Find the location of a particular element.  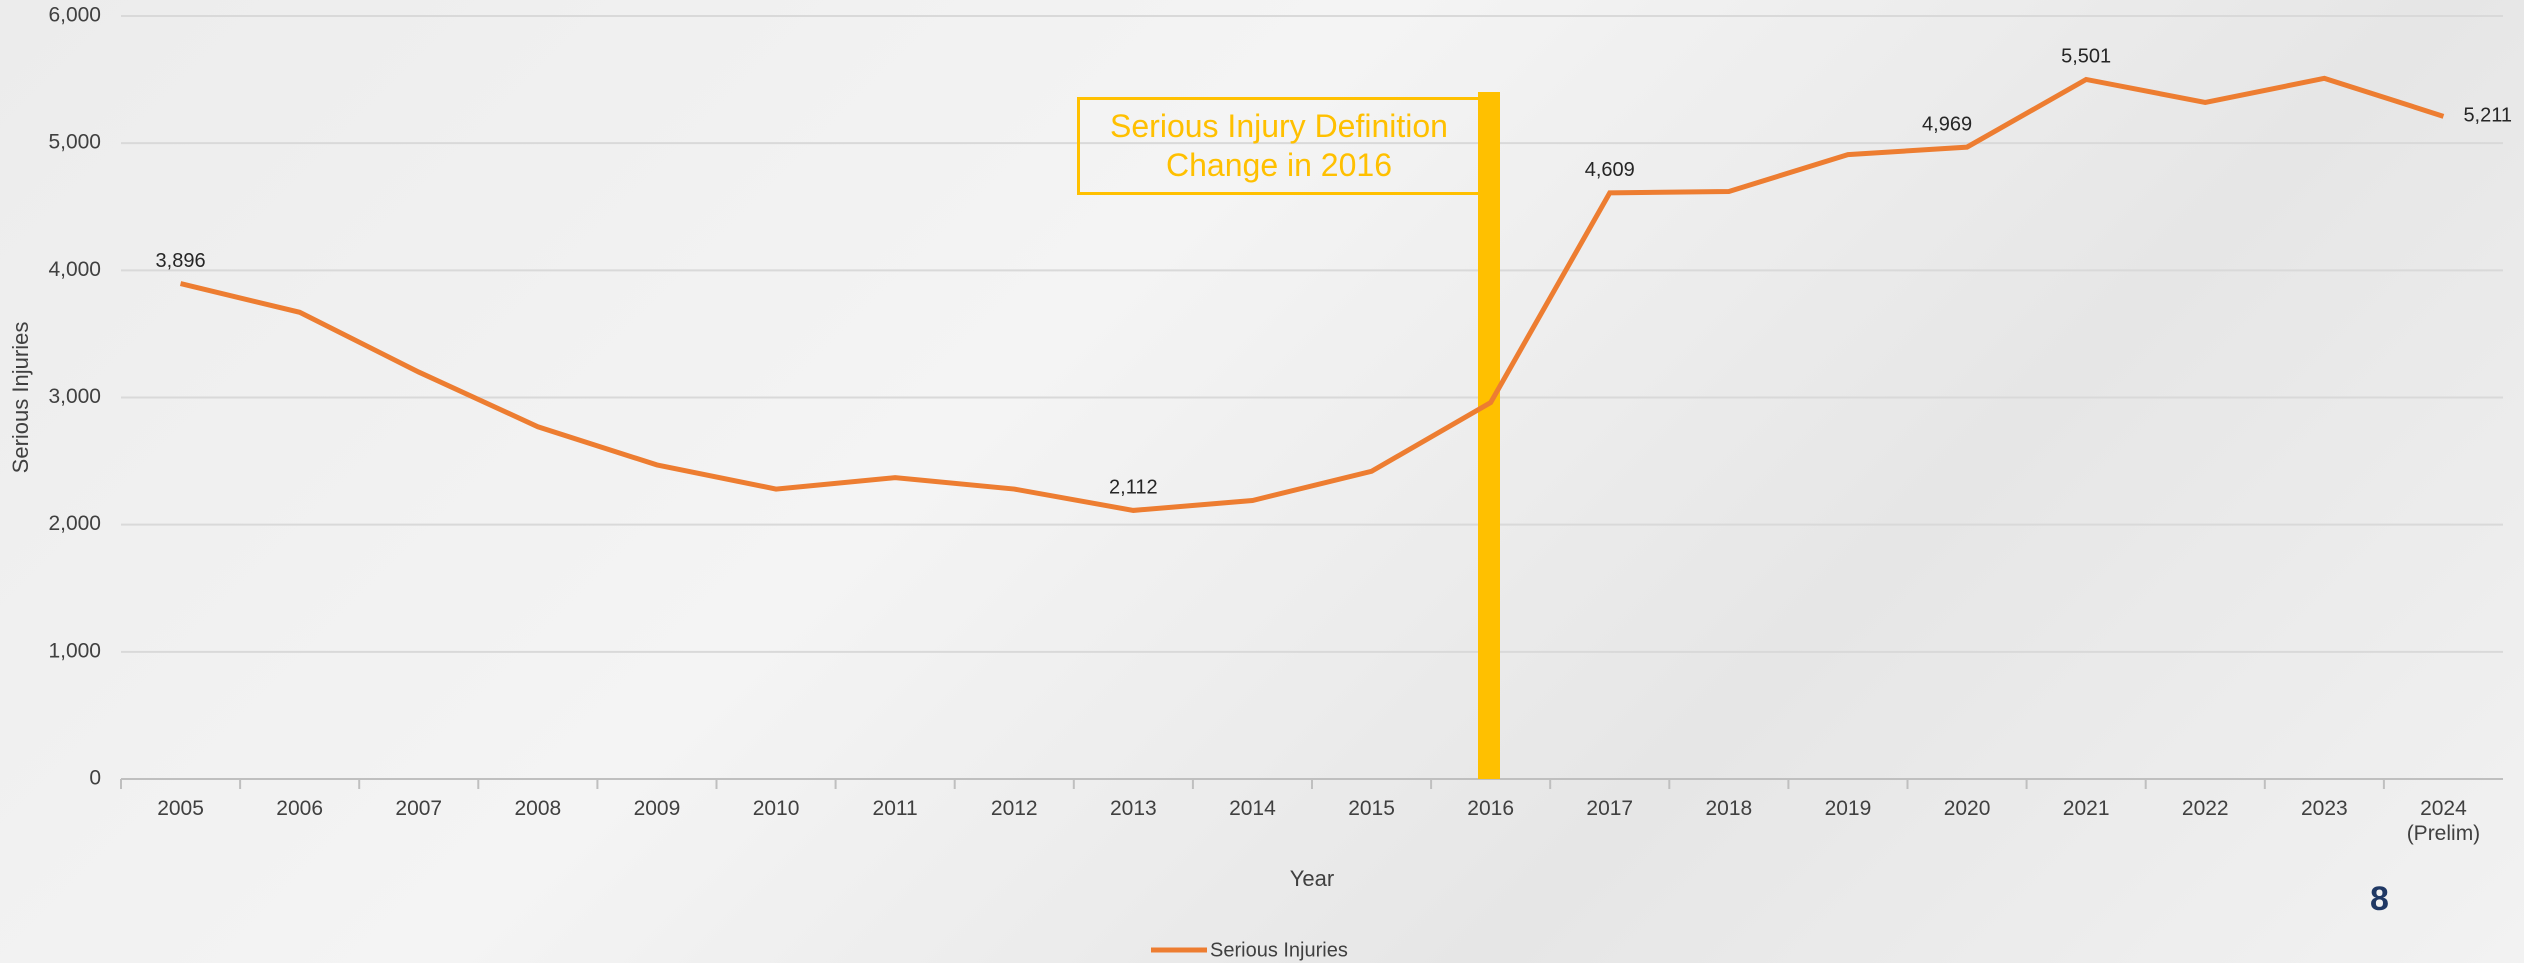

x-tick-label: 2015 is located at coordinates (1371, 808).